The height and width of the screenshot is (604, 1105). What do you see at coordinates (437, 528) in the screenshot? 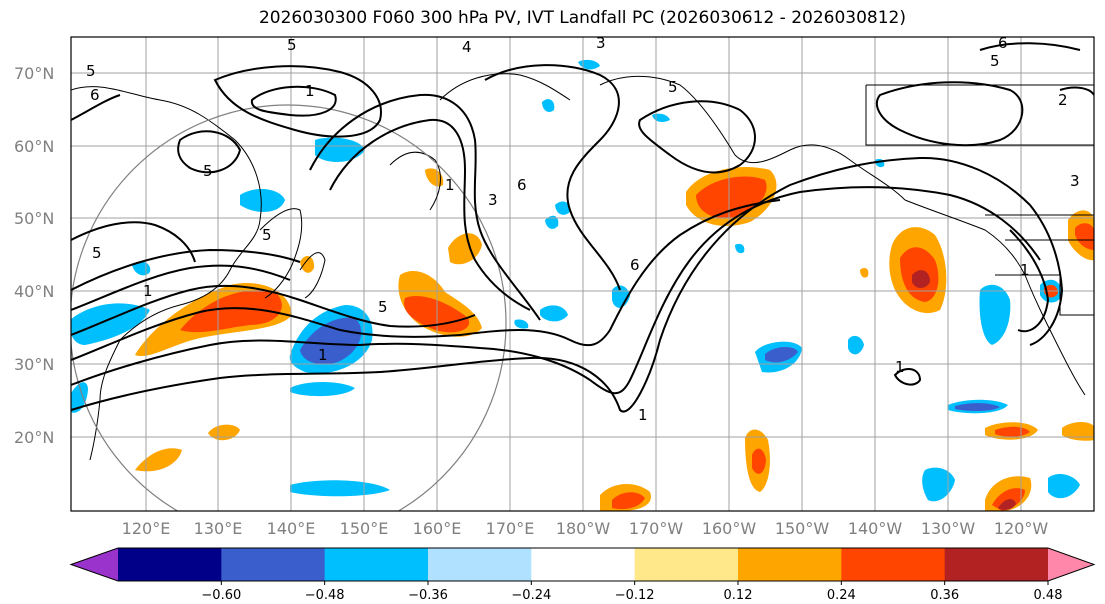
I see `lon-label: 160°E` at bounding box center [437, 528].